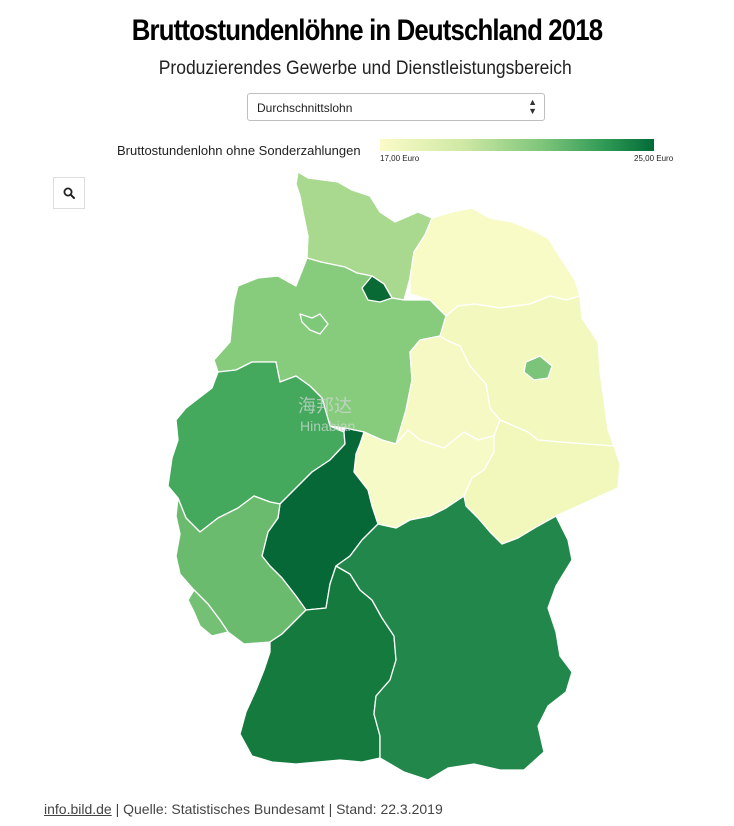  I want to click on state-saarland, so click(208, 613).